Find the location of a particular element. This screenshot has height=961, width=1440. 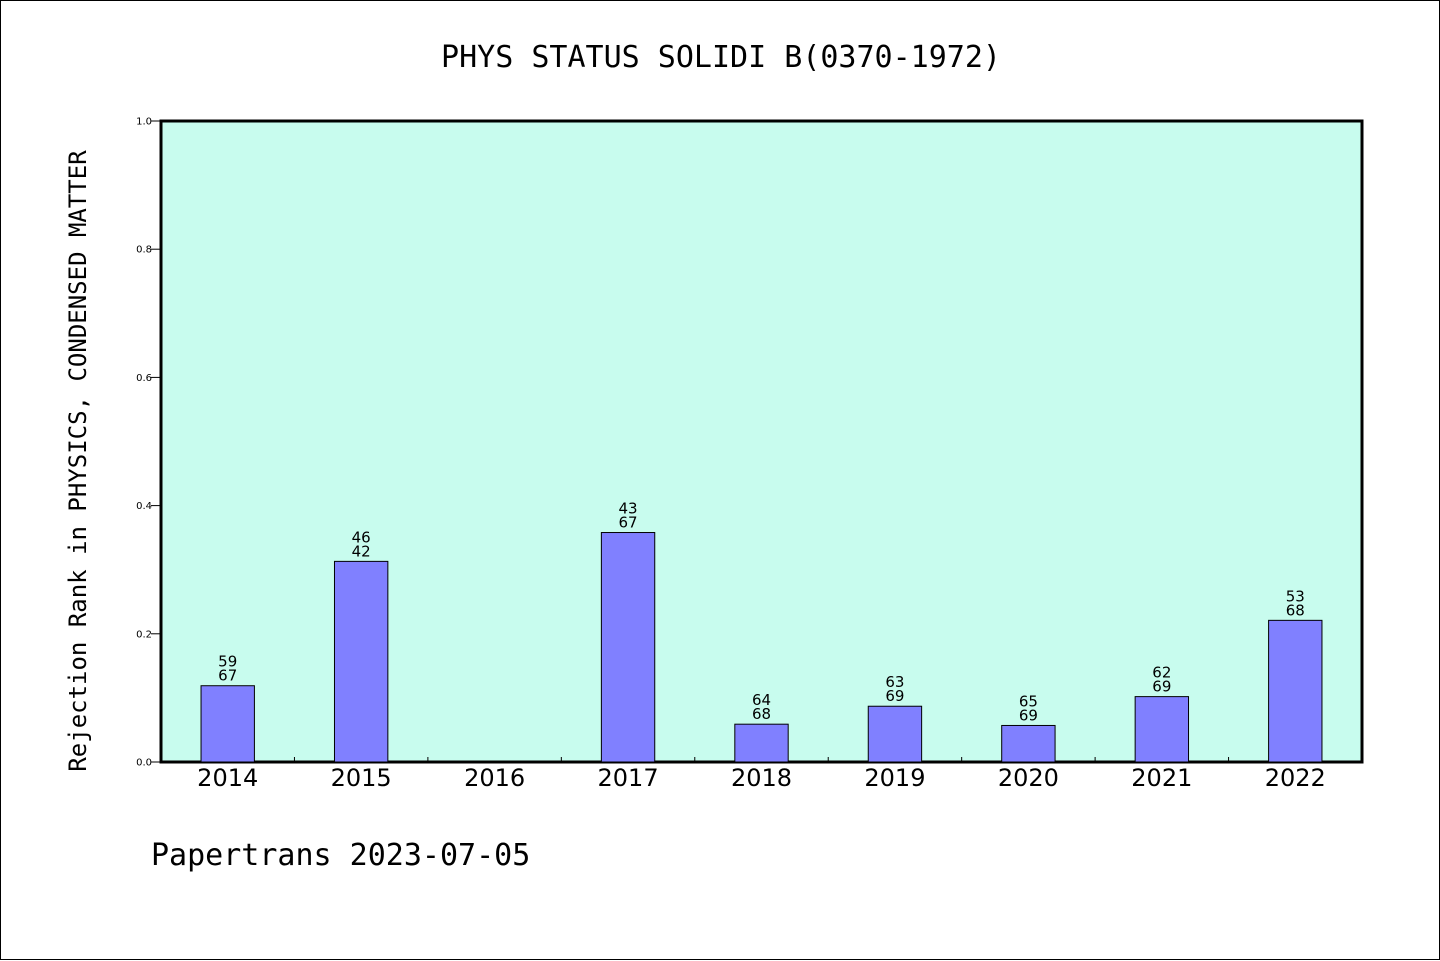

x-tick-label-2018: 2018 is located at coordinates (761, 778).